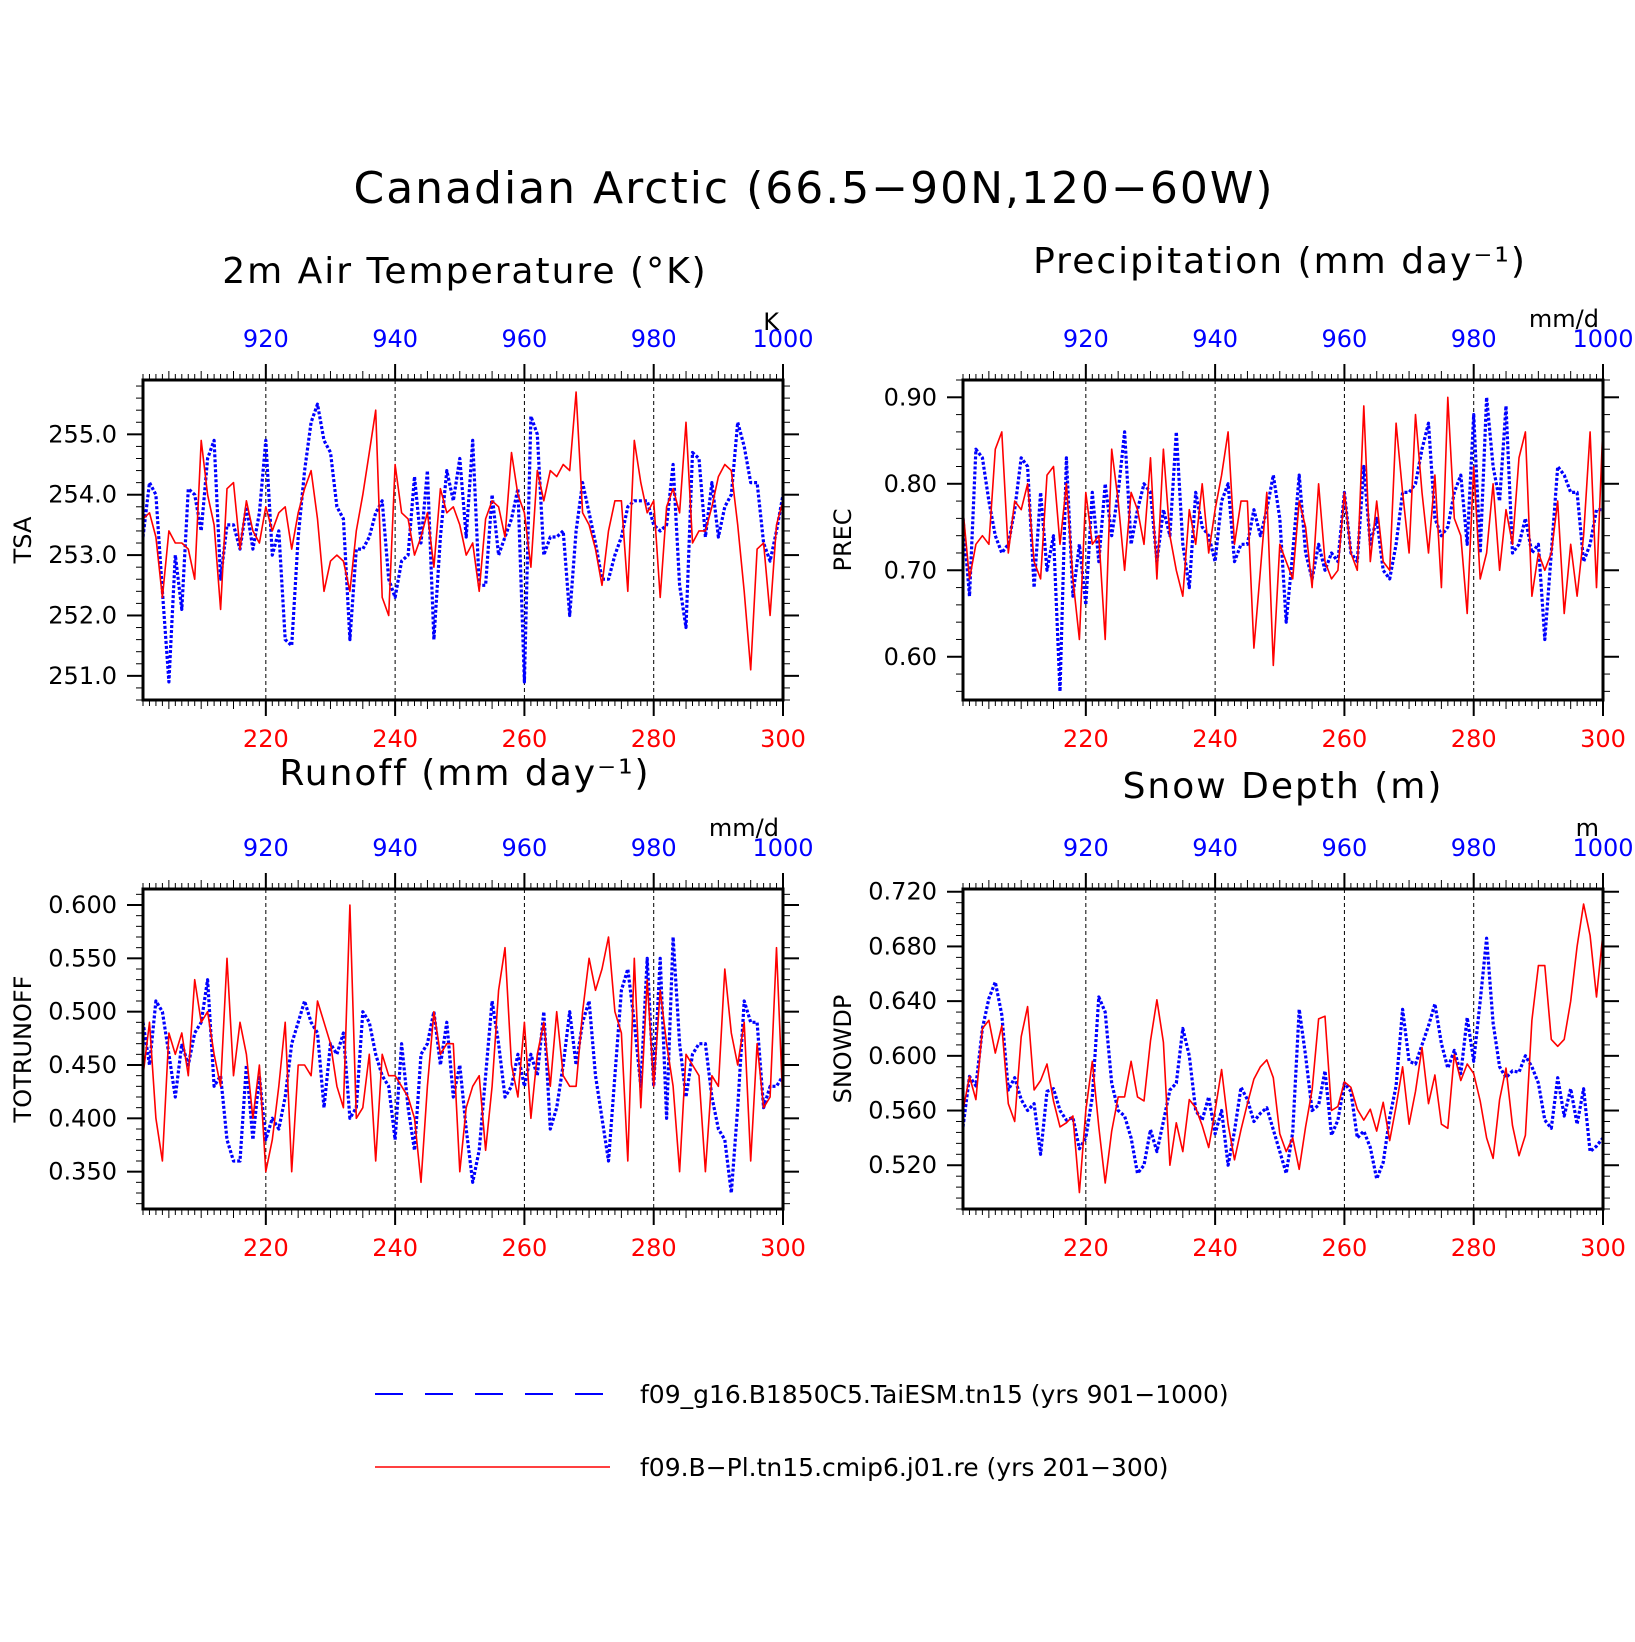  I want to click on y-tick-label: 254.0, so click(82, 495).